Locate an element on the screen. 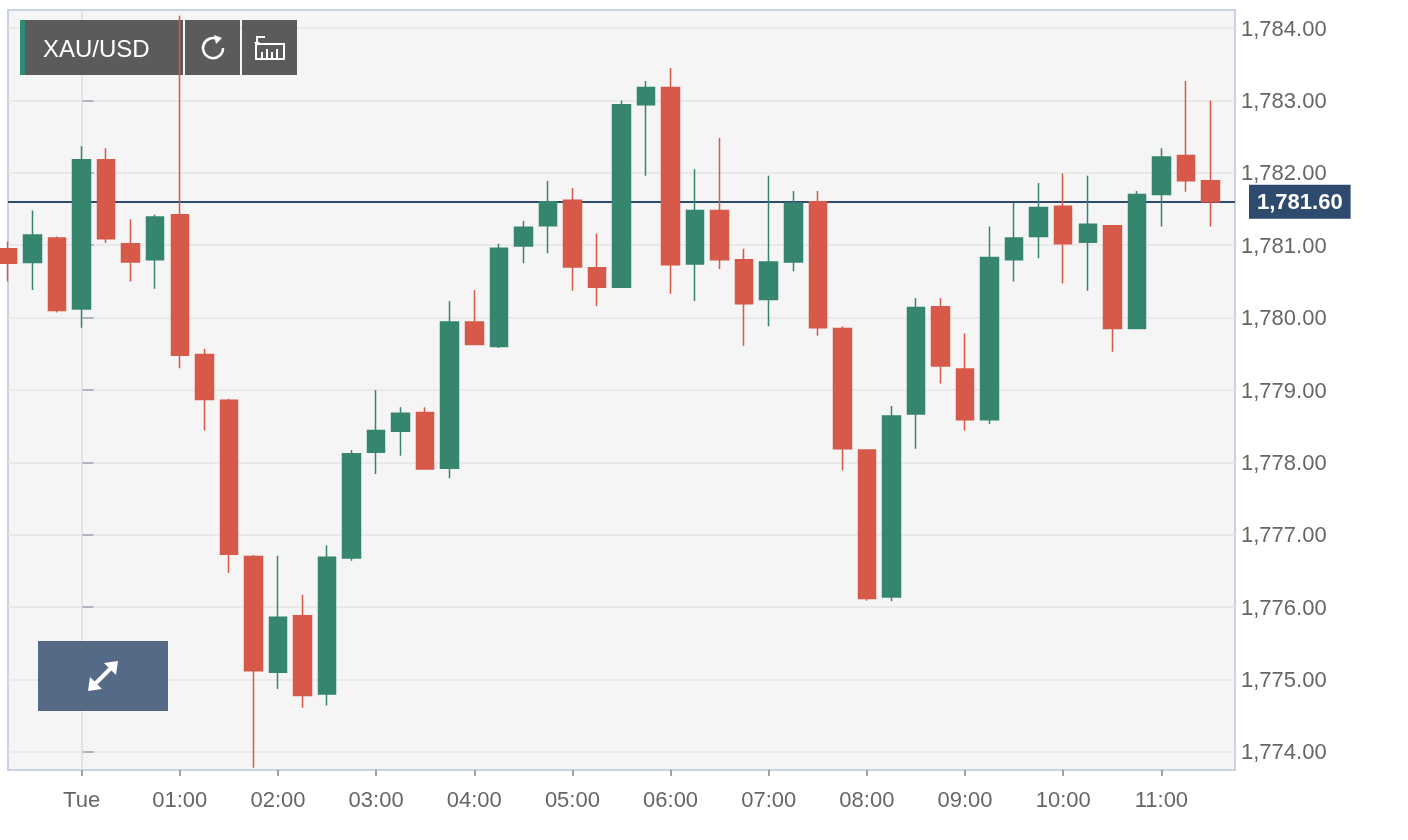 The height and width of the screenshot is (840, 1408). x-tick-label: 04:00 is located at coordinates (474, 799).